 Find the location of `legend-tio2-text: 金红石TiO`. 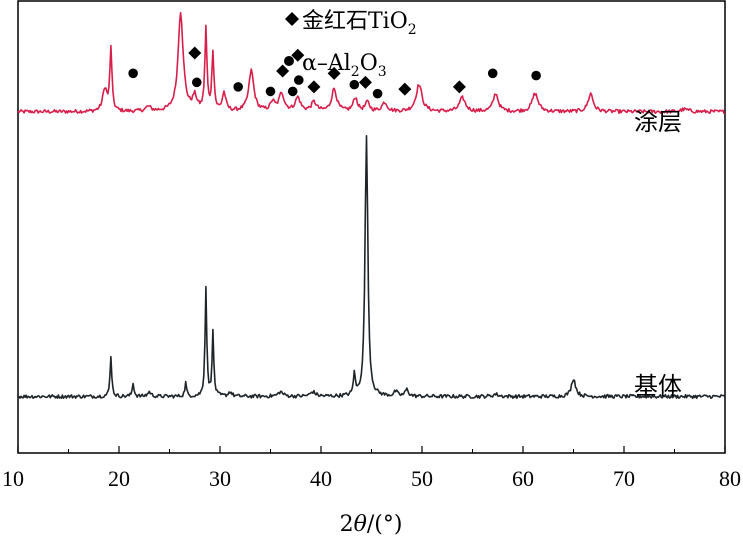

legend-tio2-text: 金红石TiO is located at coordinates (355, 21).